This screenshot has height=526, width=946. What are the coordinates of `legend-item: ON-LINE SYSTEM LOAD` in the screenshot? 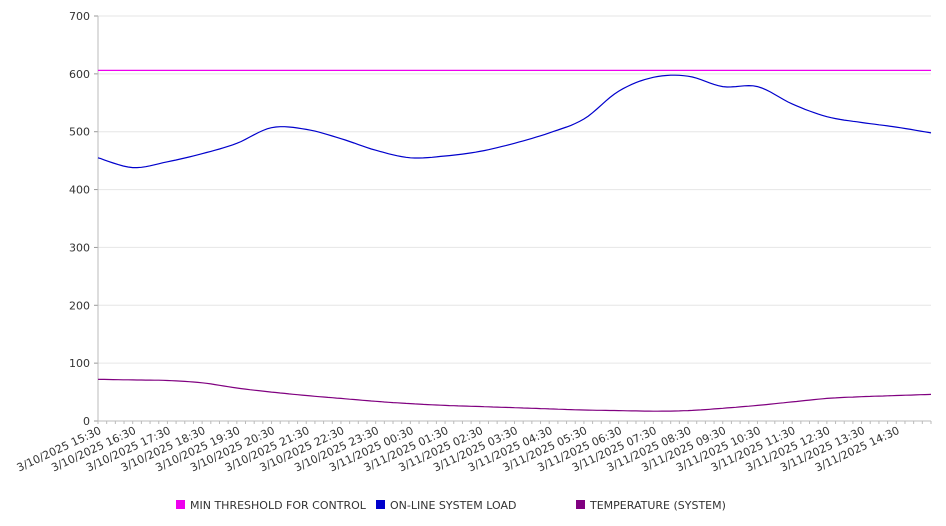 It's located at (446, 505).